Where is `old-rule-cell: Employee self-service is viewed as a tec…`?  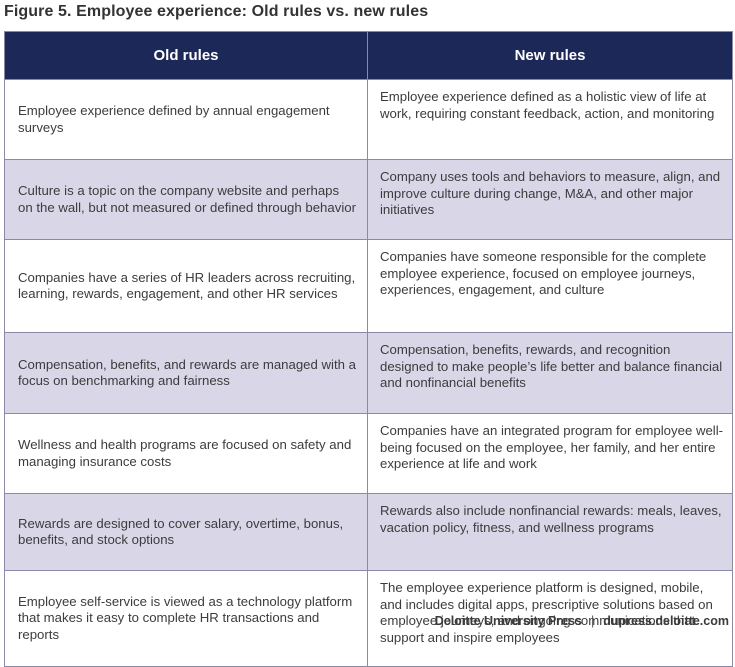
old-rule-cell: Employee self-service is viewed as a tec… is located at coordinates (186, 618).